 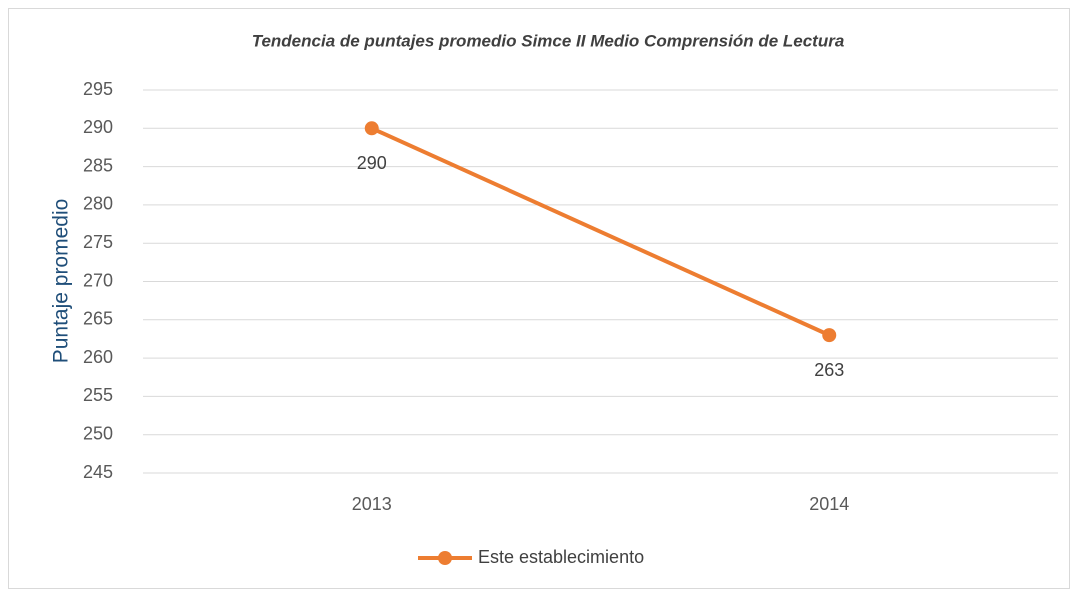 I want to click on x-tick-label: 2013, so click(x=372, y=504).